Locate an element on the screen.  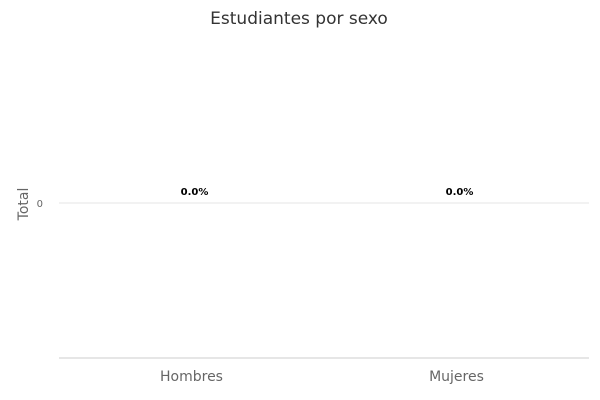
y-axis-label: Total is located at coordinates (24, 205).